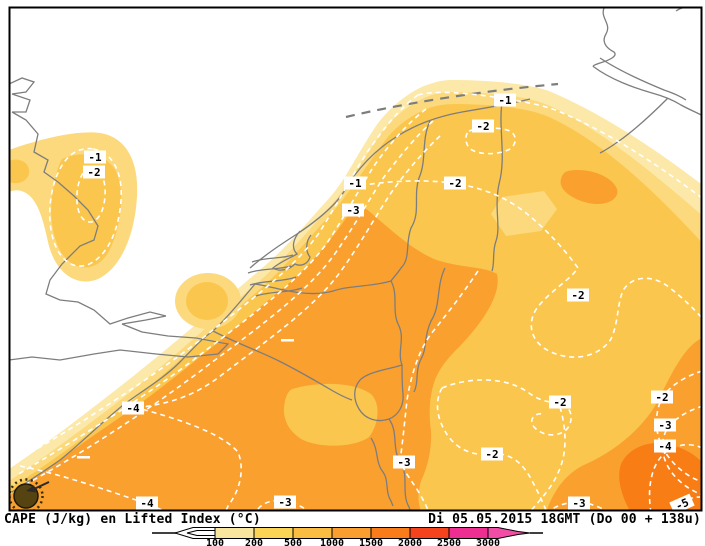  I want to click on li-contour-minus5-corner, so click(689, 503).